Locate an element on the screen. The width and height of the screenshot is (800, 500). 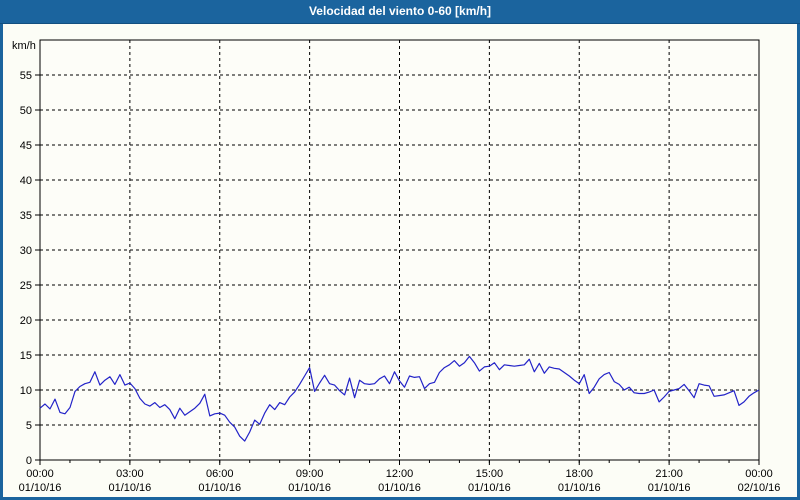
x-tick-time-label: 03:00 is located at coordinates (130, 474).